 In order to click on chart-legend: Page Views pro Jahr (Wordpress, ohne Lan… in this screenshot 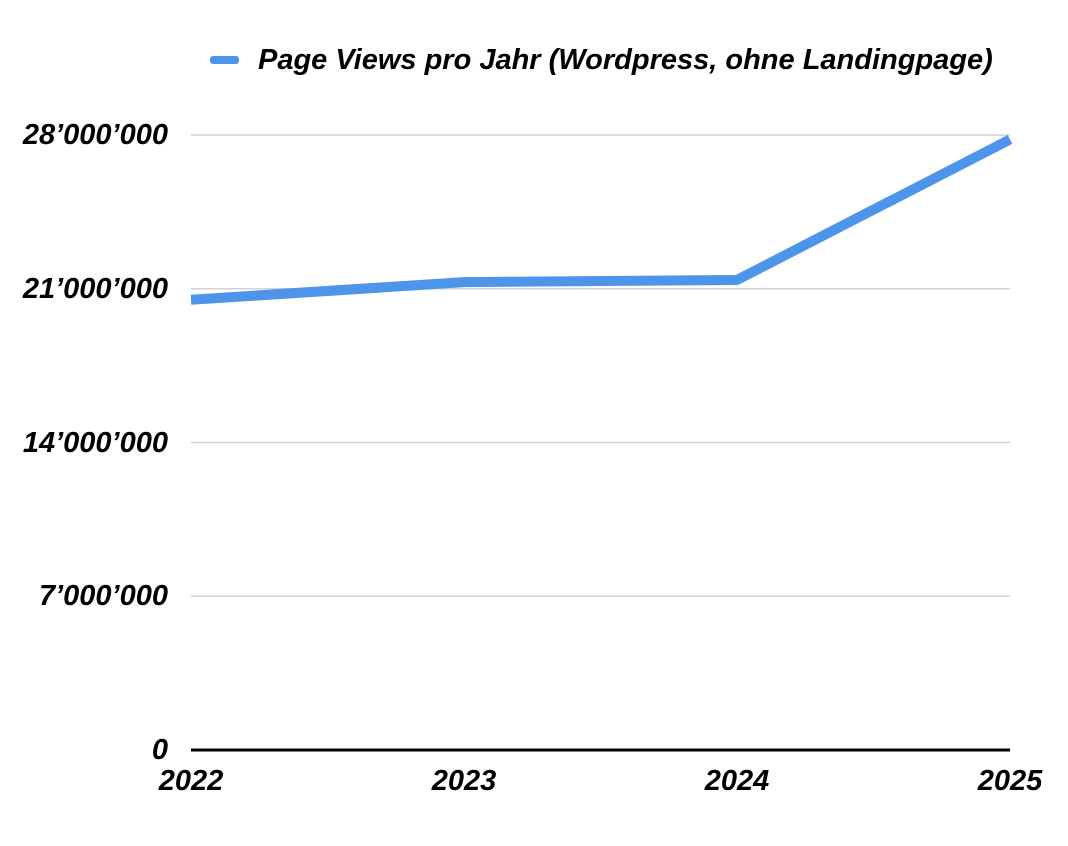, I will do `click(601, 60)`.